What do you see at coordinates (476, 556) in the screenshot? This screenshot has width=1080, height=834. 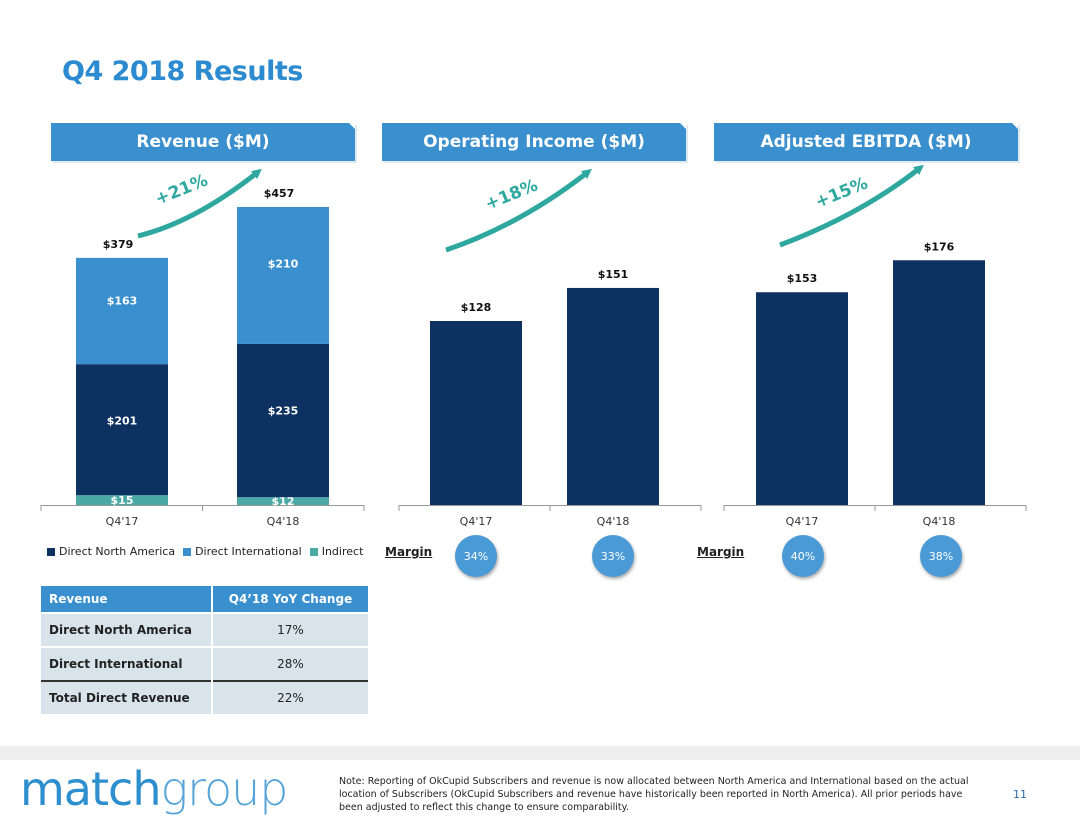 I see `operating-margin-bubble-q417: 34%` at bounding box center [476, 556].